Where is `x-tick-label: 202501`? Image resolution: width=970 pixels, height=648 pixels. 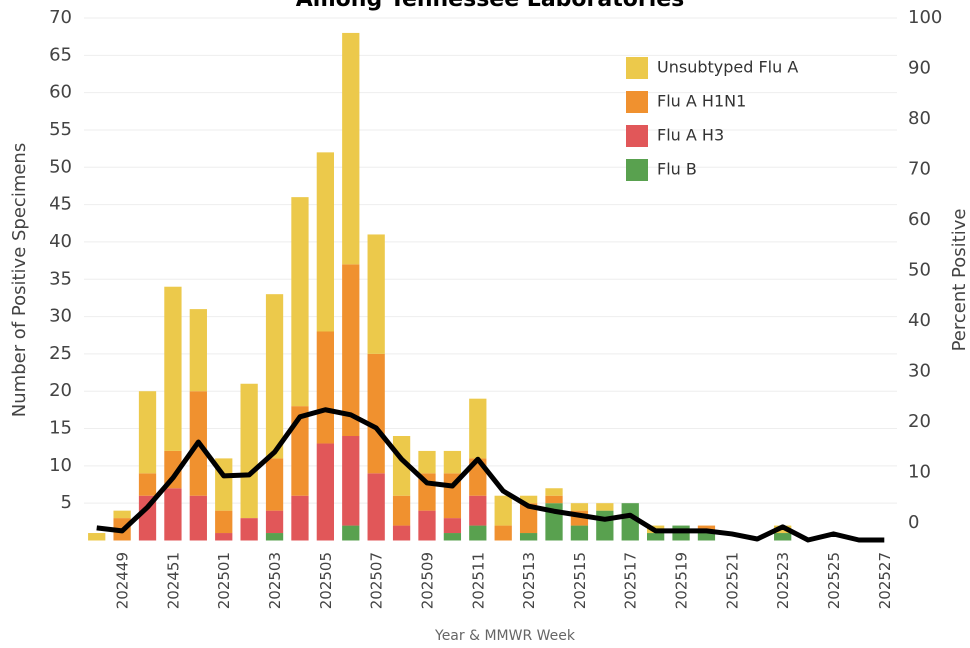
x-tick-label: 202501 is located at coordinates (224, 580).